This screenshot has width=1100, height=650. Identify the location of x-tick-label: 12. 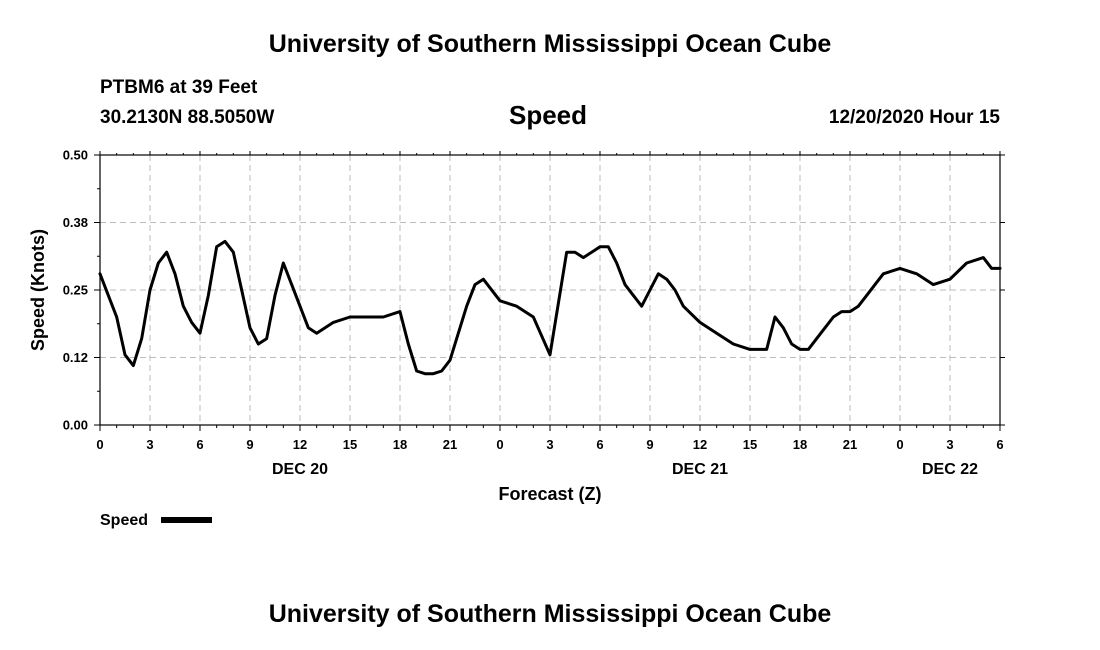
(700, 444).